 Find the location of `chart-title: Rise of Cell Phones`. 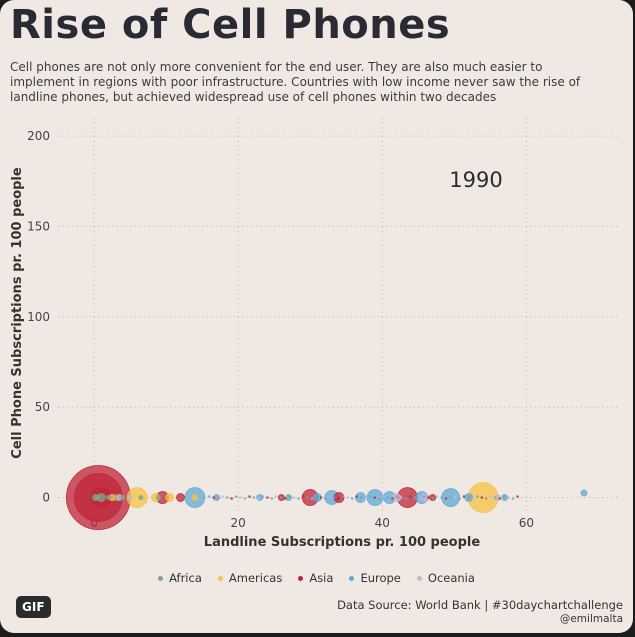

chart-title: Rise of Cell Phones is located at coordinates (230, 25).